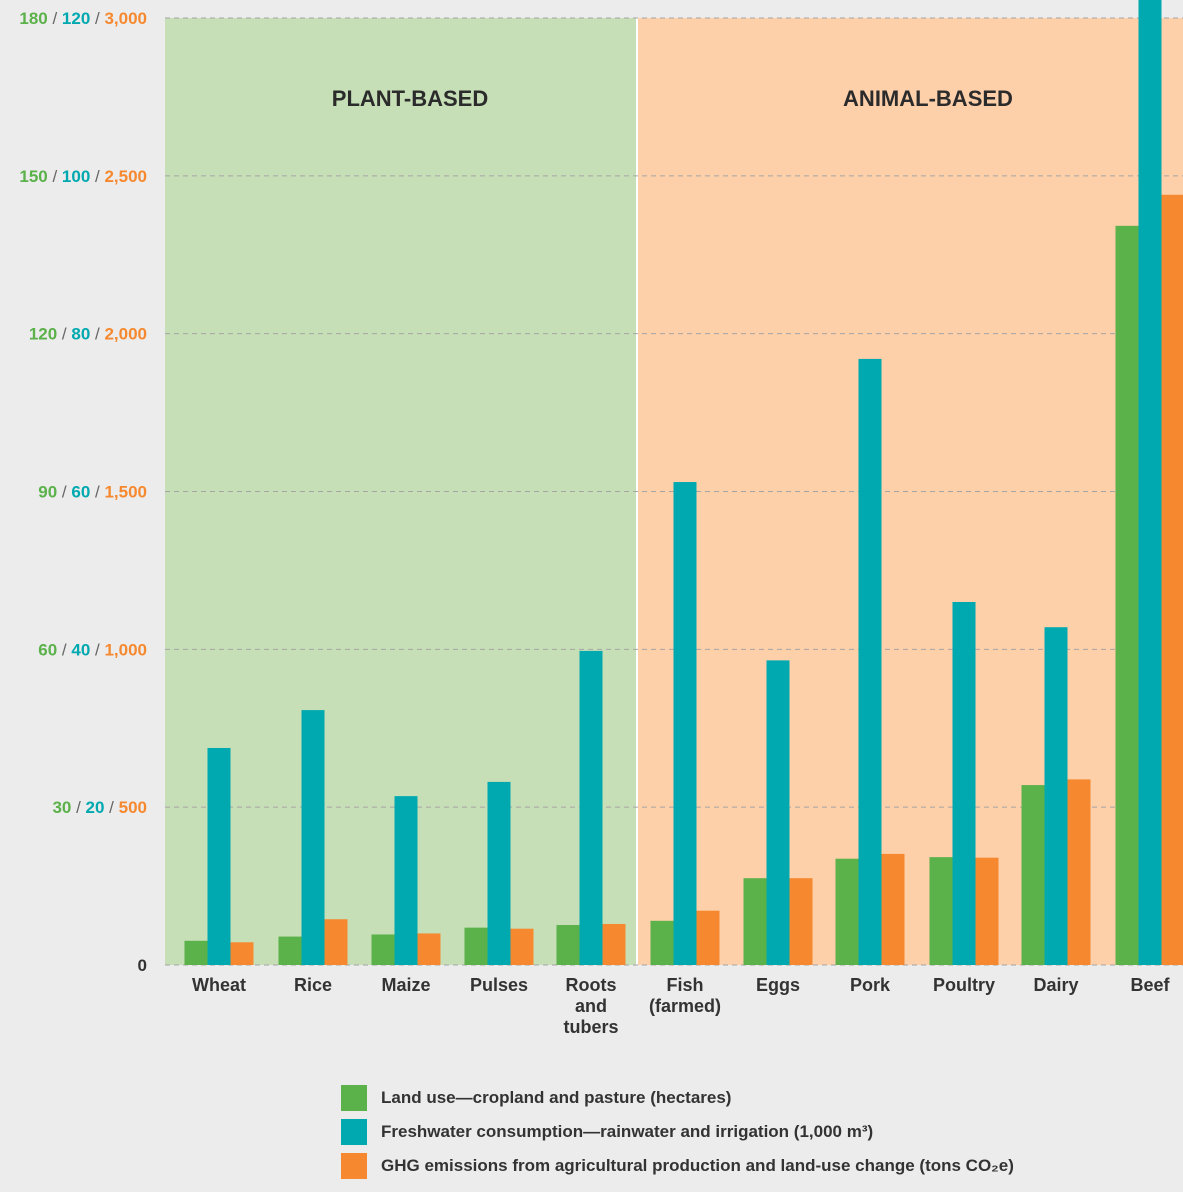 This screenshot has width=1183, height=1192. I want to click on category-label-roots-and-tubers: Roots and tubers, so click(590, 1006).